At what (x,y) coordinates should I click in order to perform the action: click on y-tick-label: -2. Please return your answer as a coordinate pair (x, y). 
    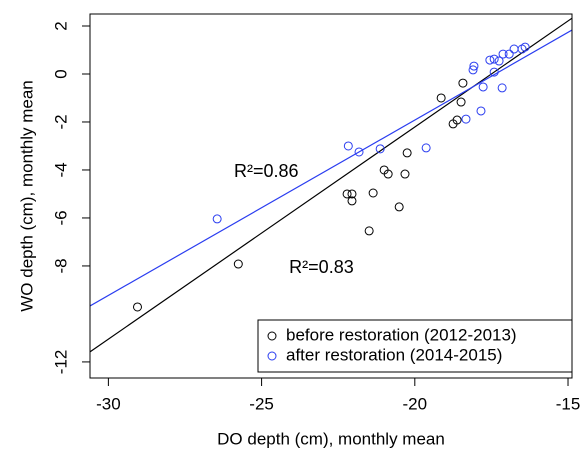
    Looking at the image, I should click on (60, 121).